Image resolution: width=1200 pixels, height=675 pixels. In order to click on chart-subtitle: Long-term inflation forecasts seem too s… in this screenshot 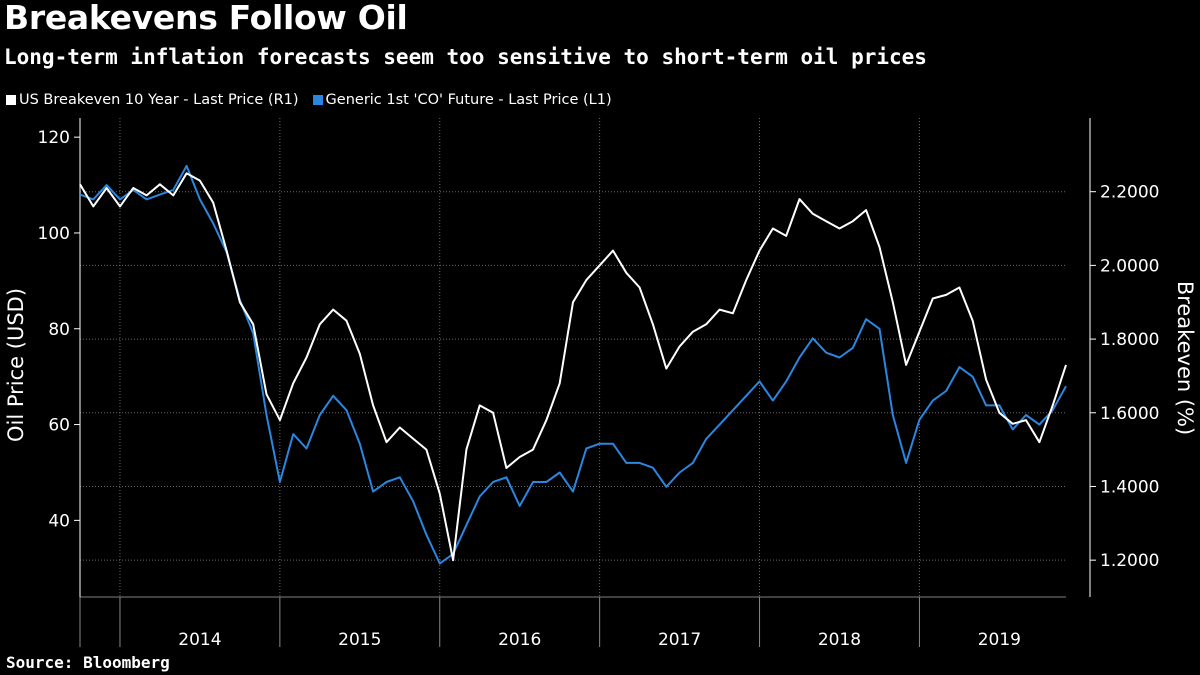, I will do `click(465, 57)`.